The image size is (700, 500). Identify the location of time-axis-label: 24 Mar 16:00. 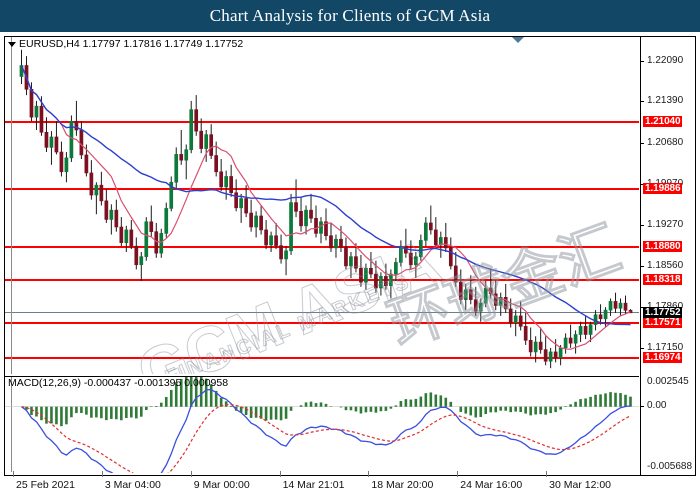
(491, 485).